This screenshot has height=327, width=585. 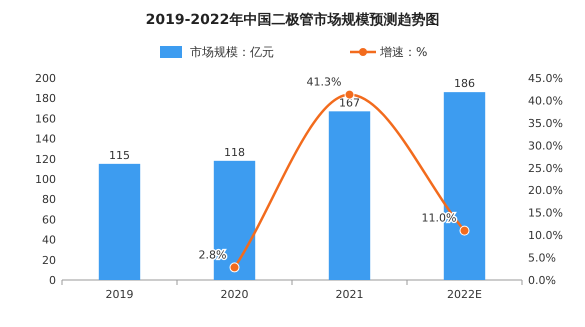 I want to click on y2-tick-label: 40.0%, so click(x=545, y=101).